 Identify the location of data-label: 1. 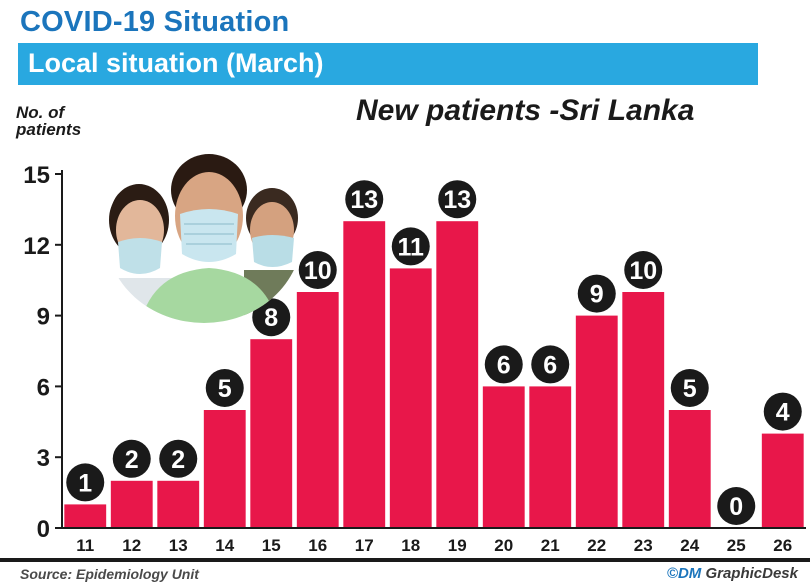
(85, 483).